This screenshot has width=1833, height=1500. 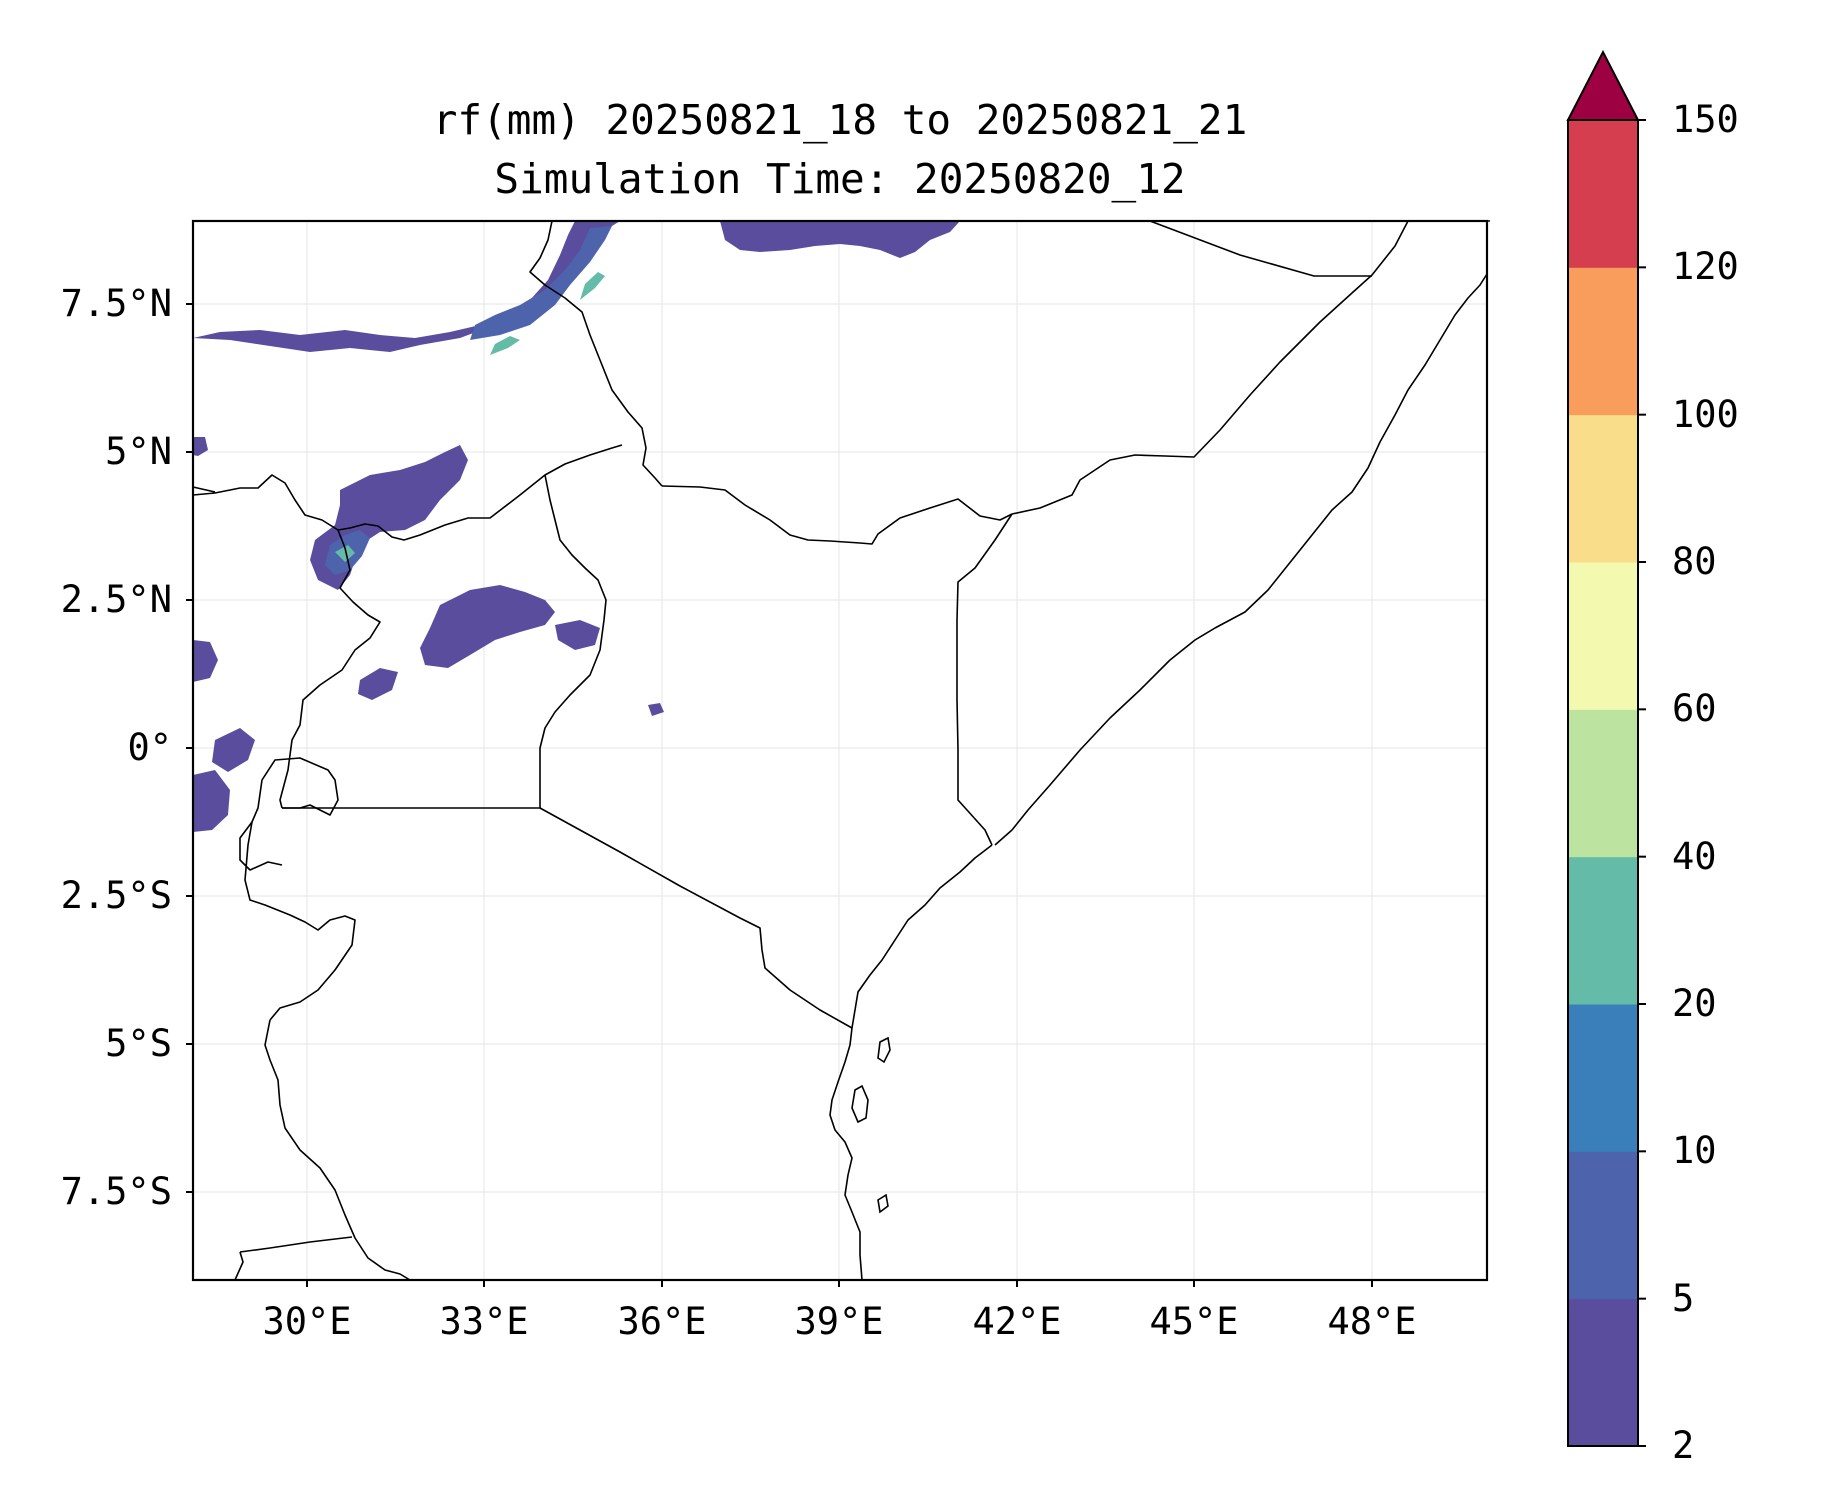 I want to click on border-somalia-kenya-coast-line, so click(x=922, y=936).